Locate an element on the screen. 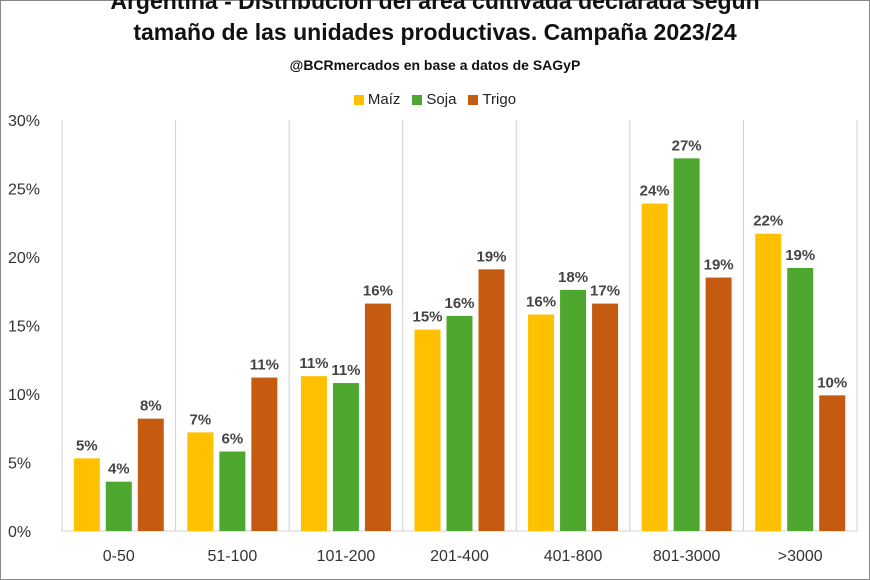 This screenshot has height=580, width=870. data-label: 5% is located at coordinates (87, 445).